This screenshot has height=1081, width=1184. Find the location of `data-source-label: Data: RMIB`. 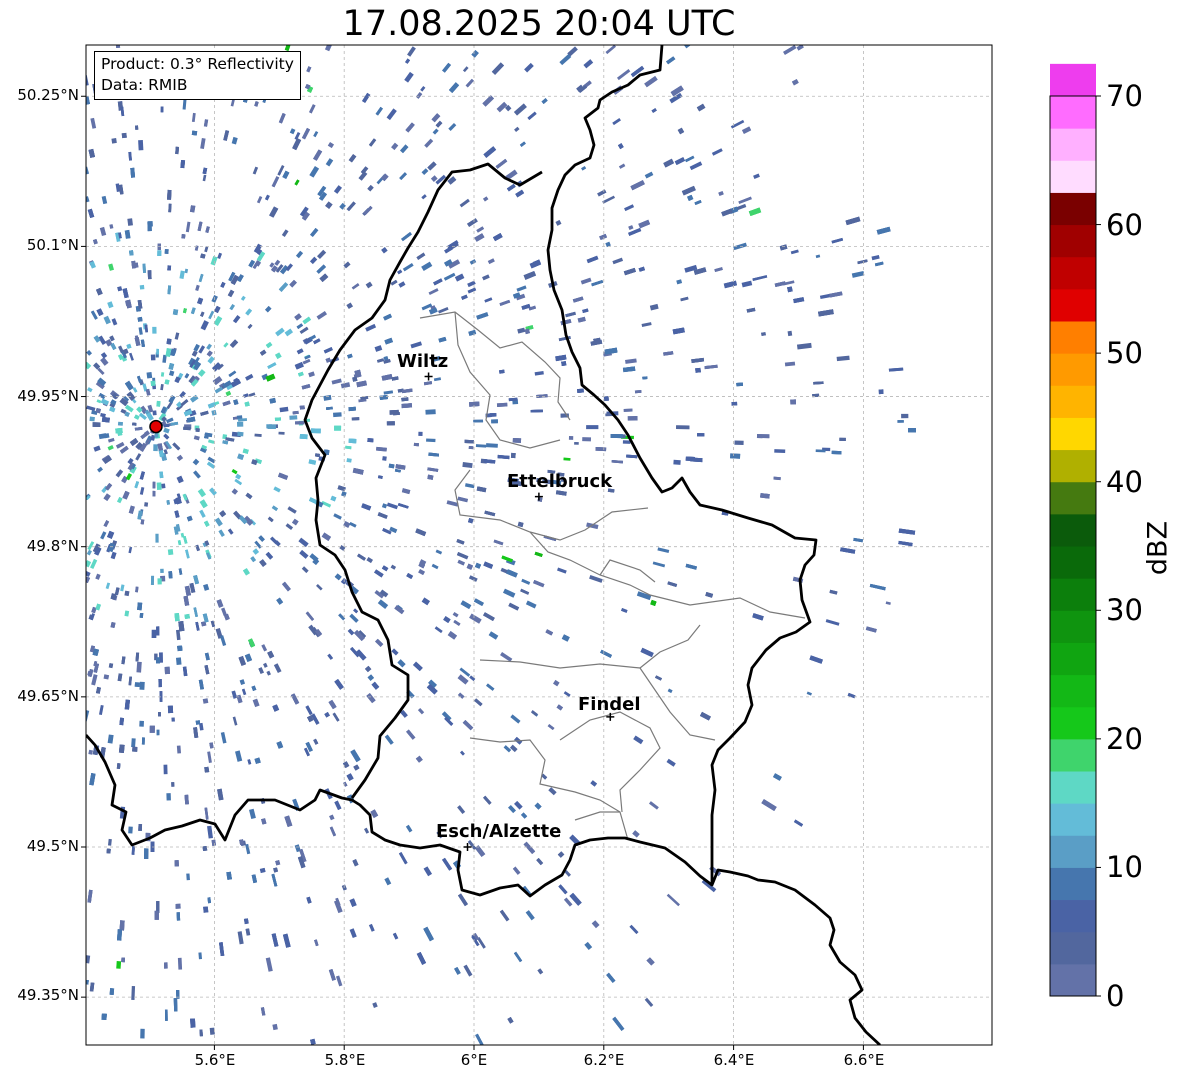

data-source-label: Data: RMIB is located at coordinates (144, 85).